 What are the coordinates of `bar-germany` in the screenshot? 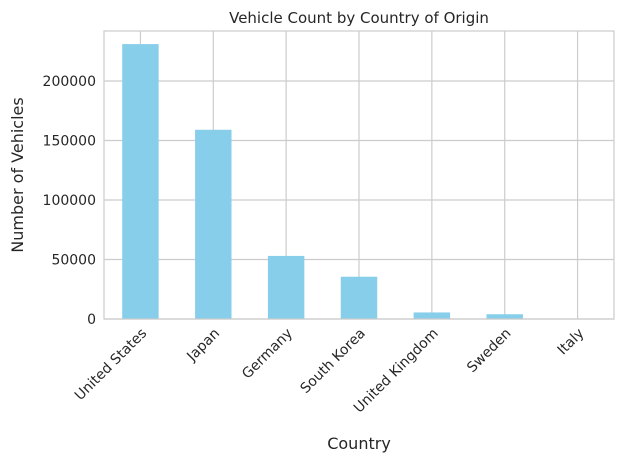 It's located at (286, 287).